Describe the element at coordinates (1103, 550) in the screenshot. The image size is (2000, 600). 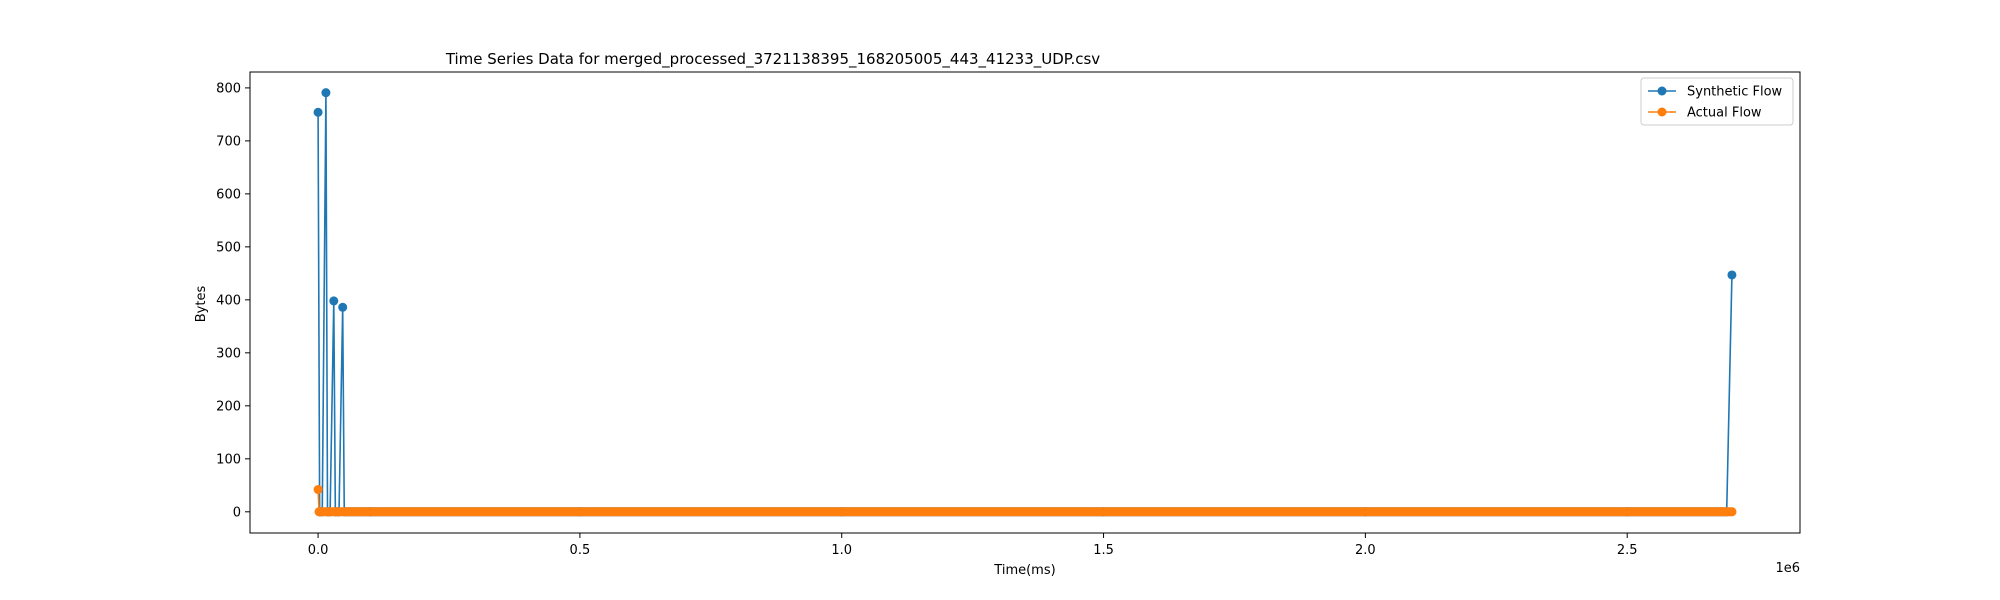
I see `x-tick-label: 1.5` at that location.